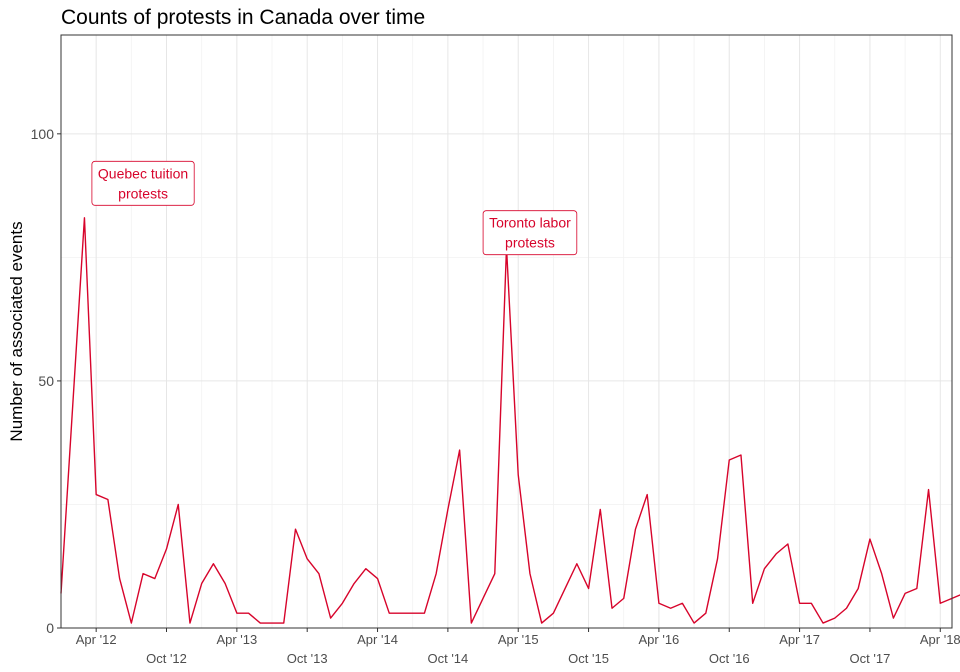 This screenshot has height=672, width=960. Describe the element at coordinates (43, 134) in the screenshot. I see `y-tick-label: 100` at that location.